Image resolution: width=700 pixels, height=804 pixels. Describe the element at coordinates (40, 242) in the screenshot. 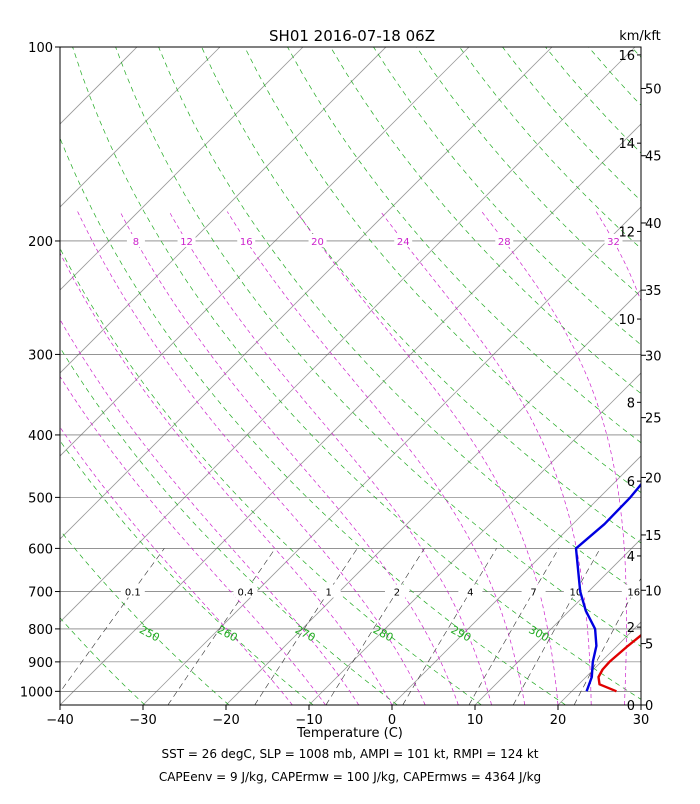

I see `pressure-tick-label: 200` at that location.